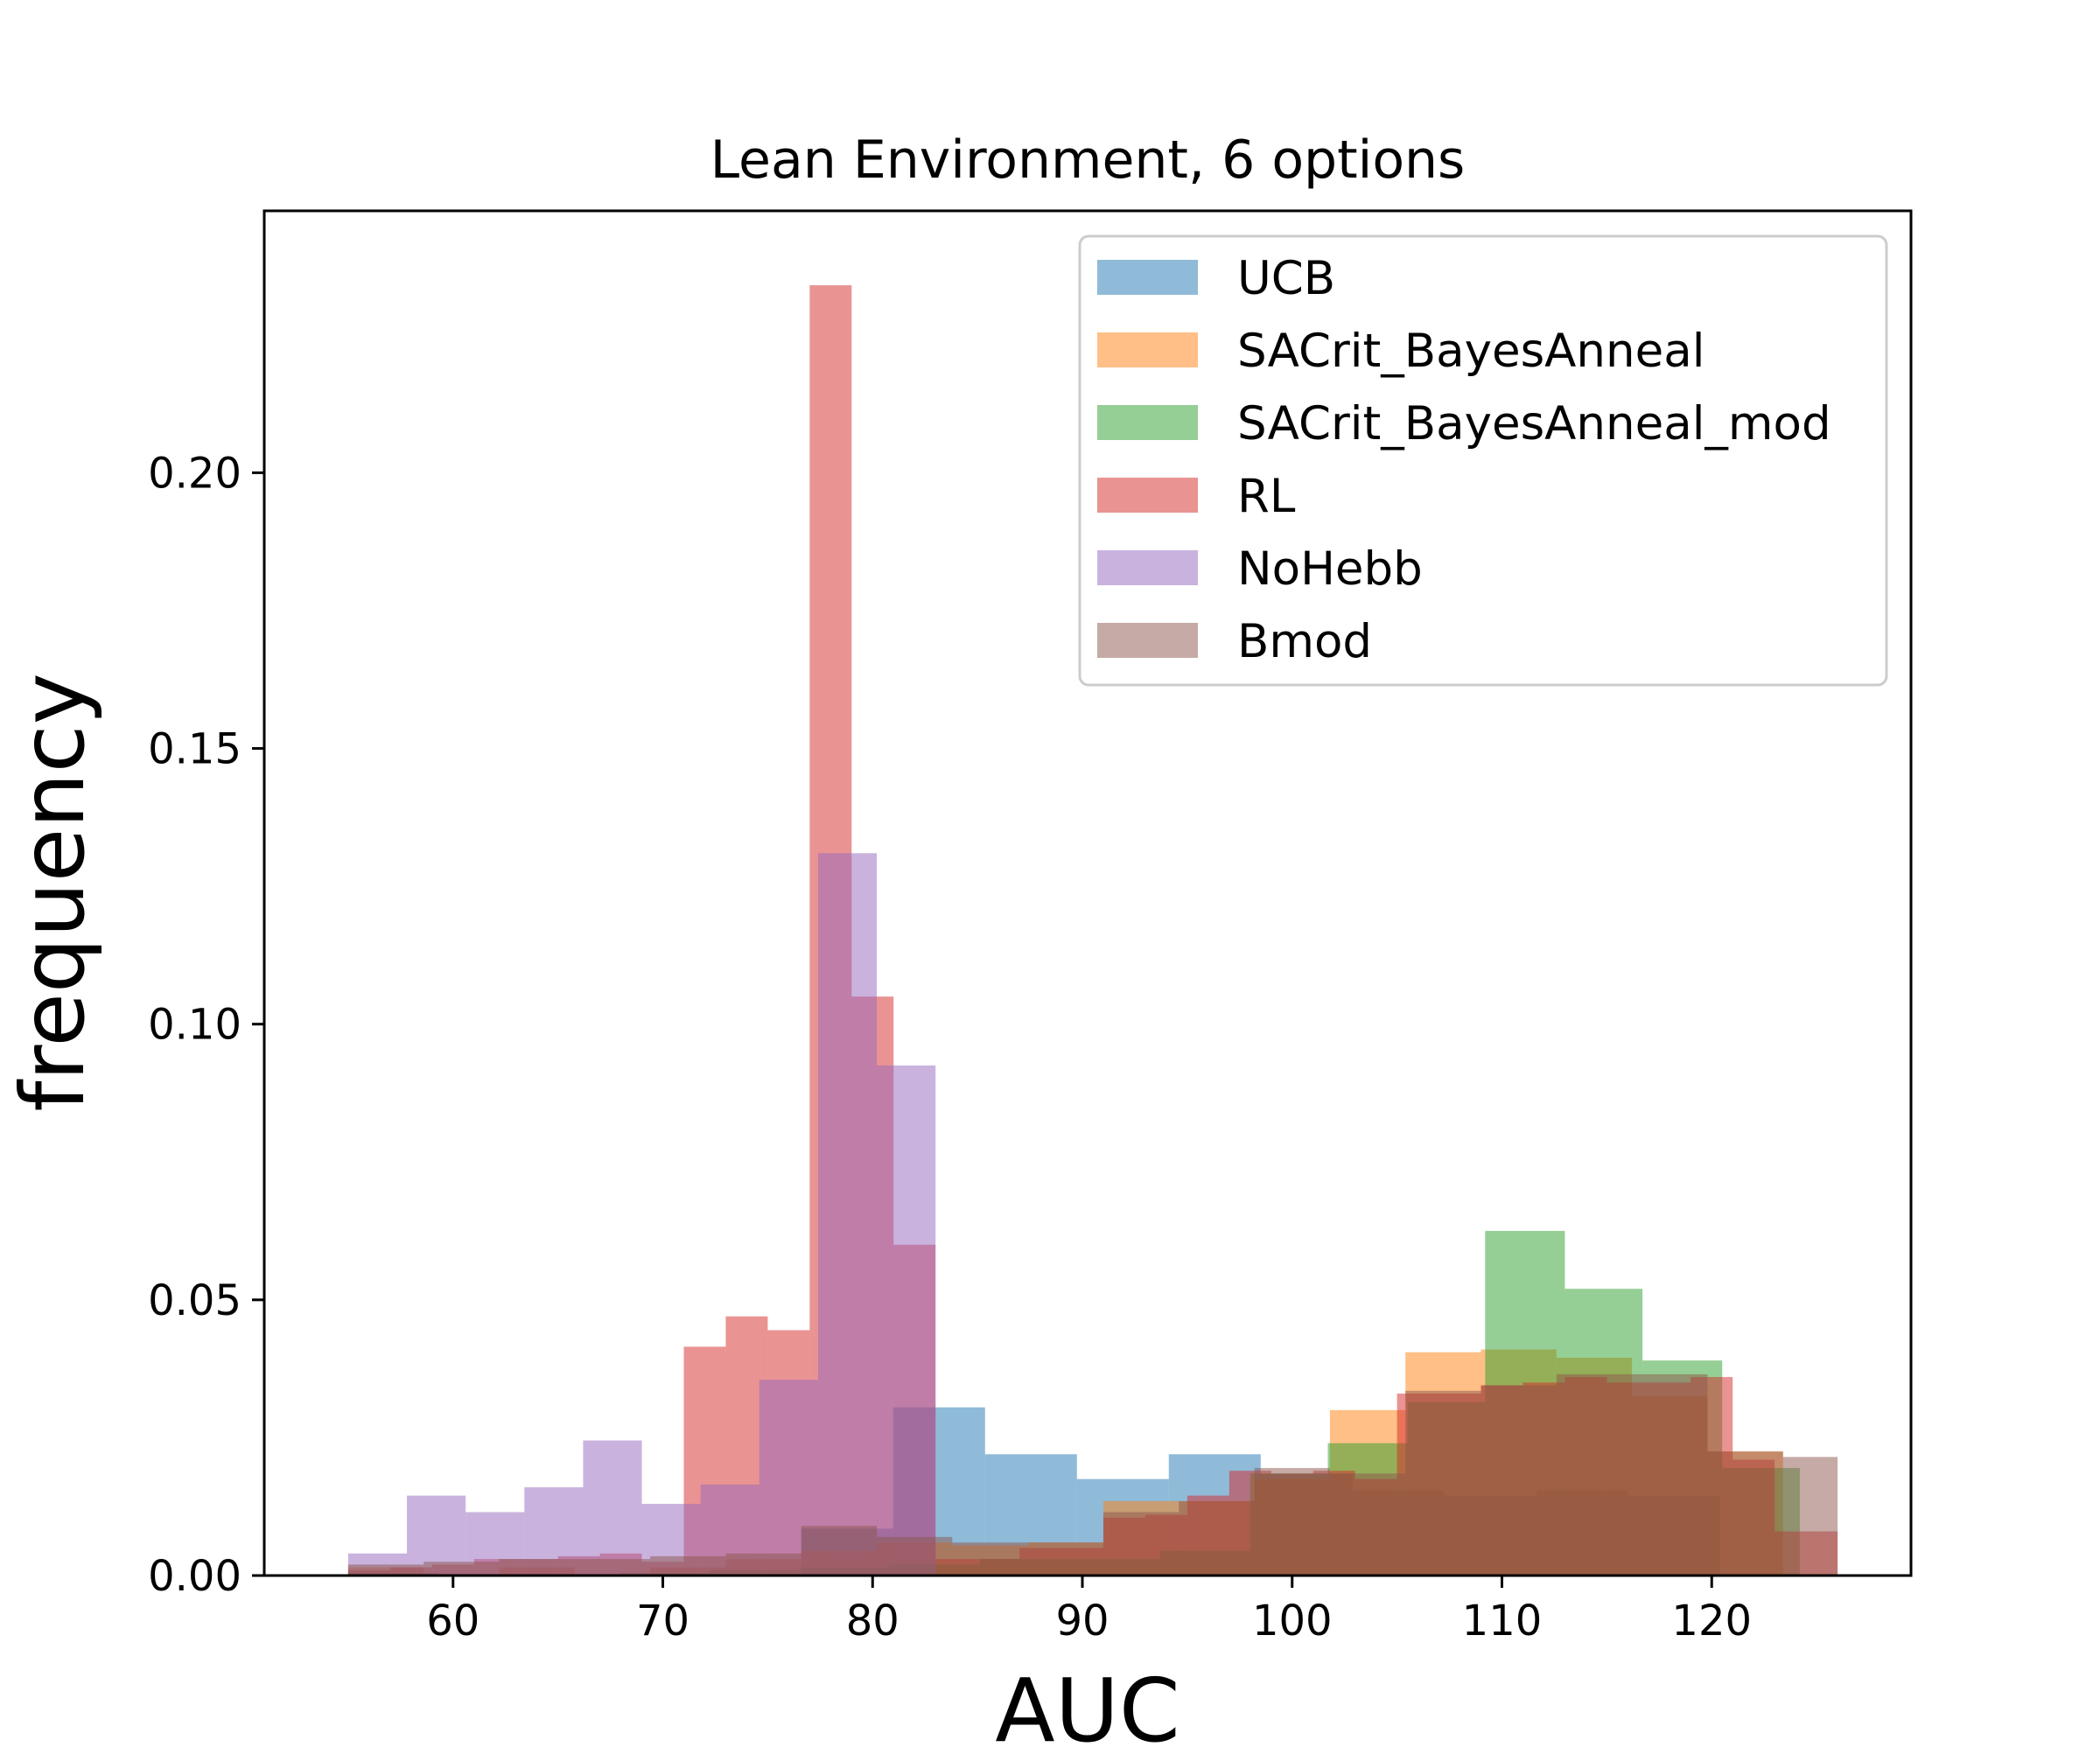 This screenshot has height=1754, width=2100. Describe the element at coordinates (195, 749) in the screenshot. I see `y-tick-label: 0.15` at that location.